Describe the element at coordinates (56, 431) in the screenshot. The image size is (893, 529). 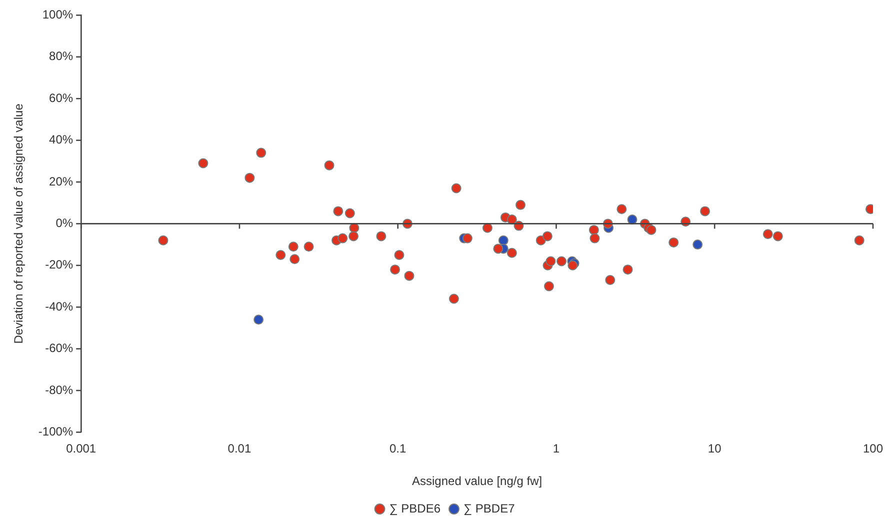
I see `y-tick-label: -100%` at that location.